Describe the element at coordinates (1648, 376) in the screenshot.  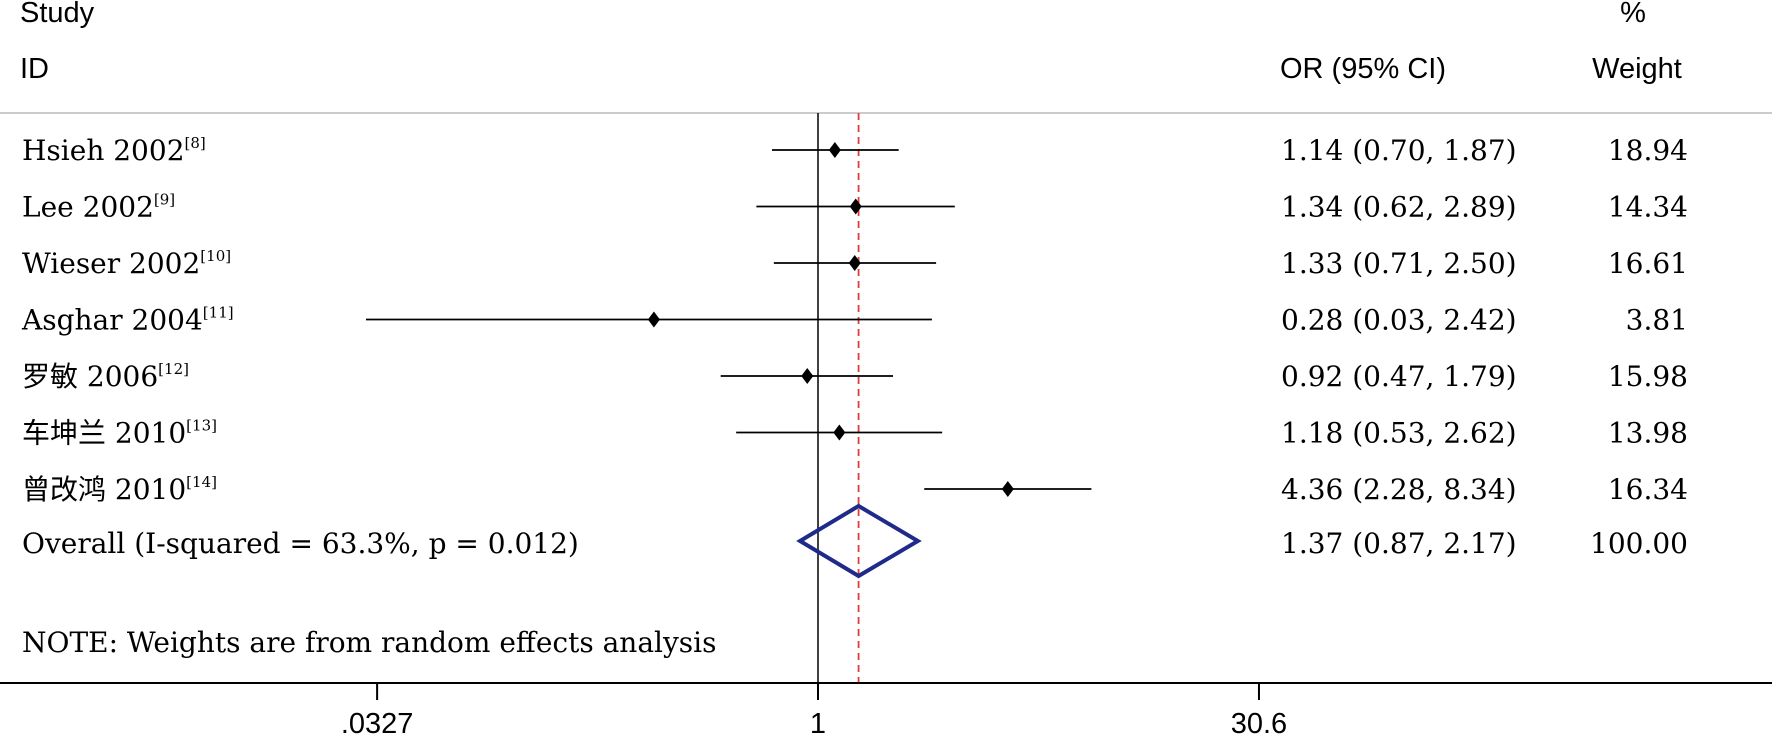
I see `study-weight: 15.98` at that location.